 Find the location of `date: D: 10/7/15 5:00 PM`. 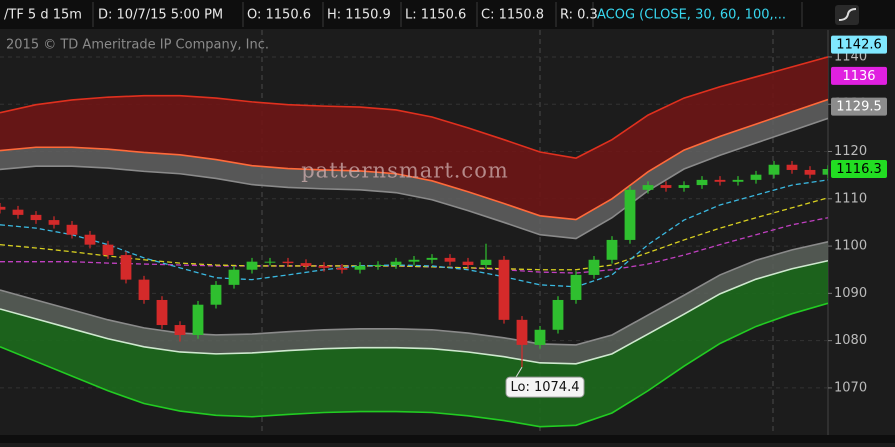

date: D: 10/7/15 5:00 PM is located at coordinates (160, 15).